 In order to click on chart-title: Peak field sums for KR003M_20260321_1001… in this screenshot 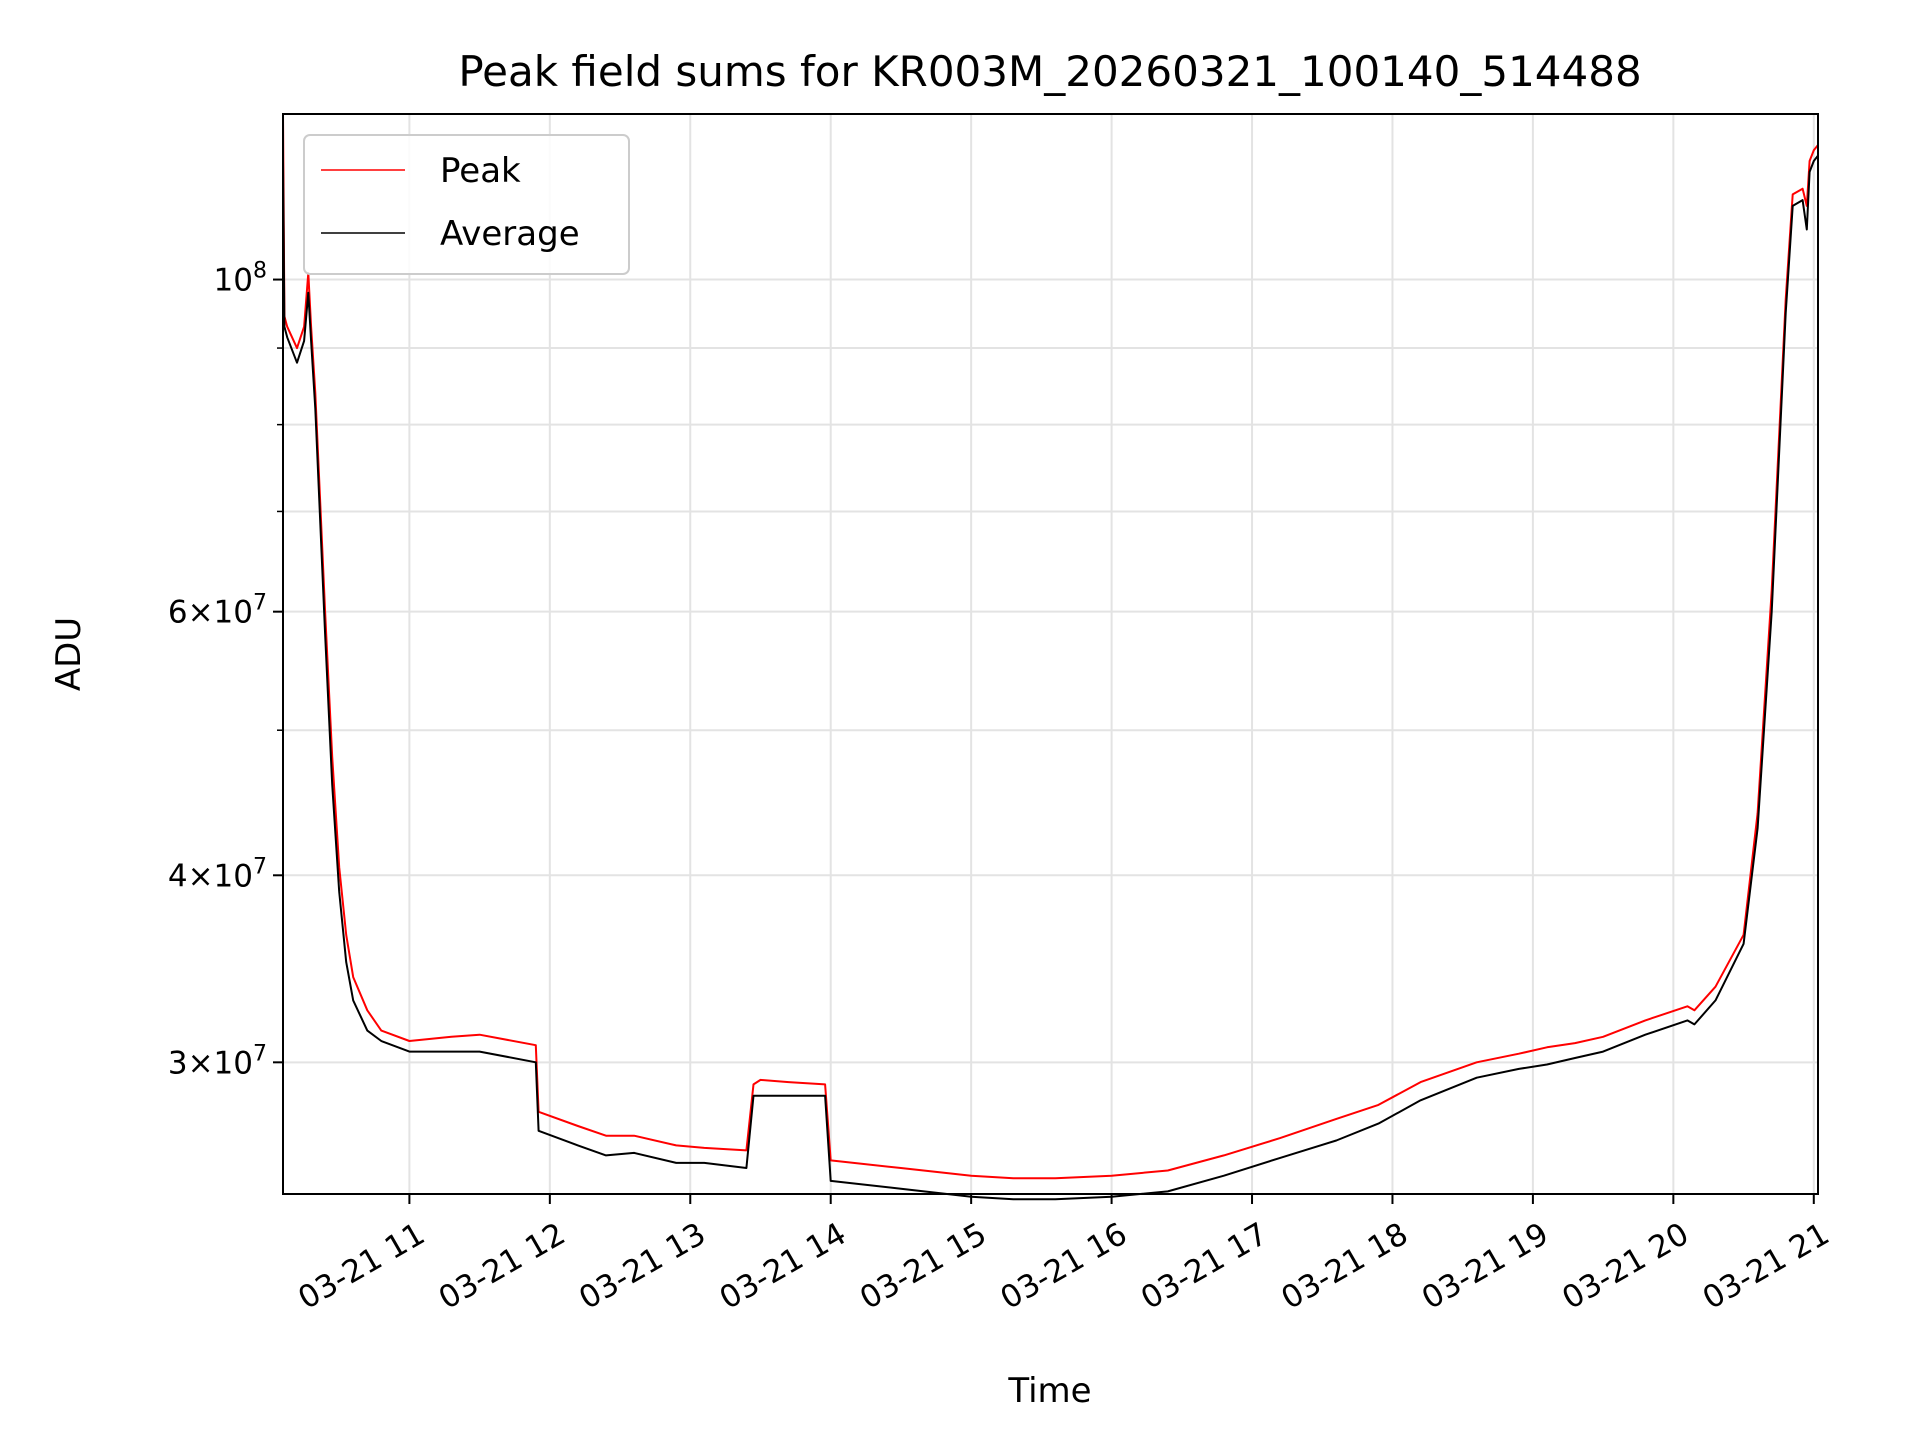, I will do `click(1049, 71)`.